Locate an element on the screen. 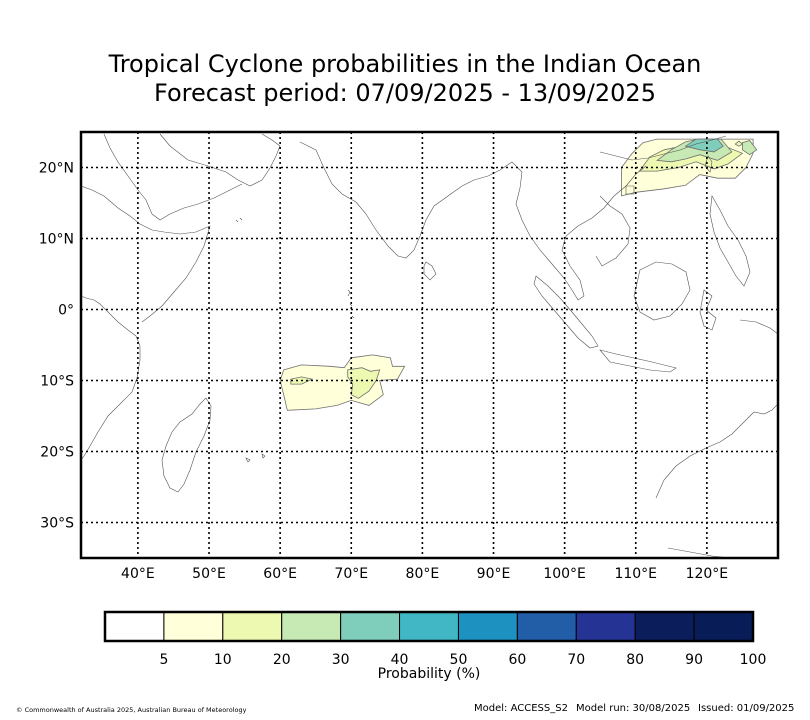  y-tick-label: 30°S is located at coordinates (57, 524).